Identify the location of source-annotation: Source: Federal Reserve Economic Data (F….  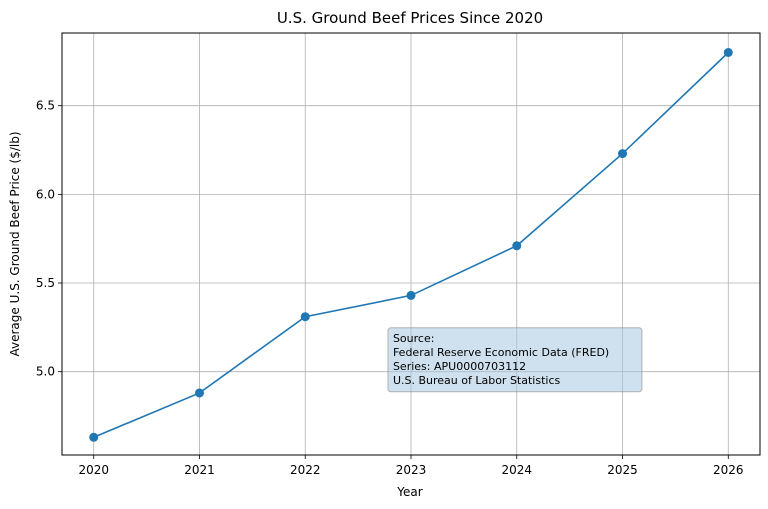
(515, 360).